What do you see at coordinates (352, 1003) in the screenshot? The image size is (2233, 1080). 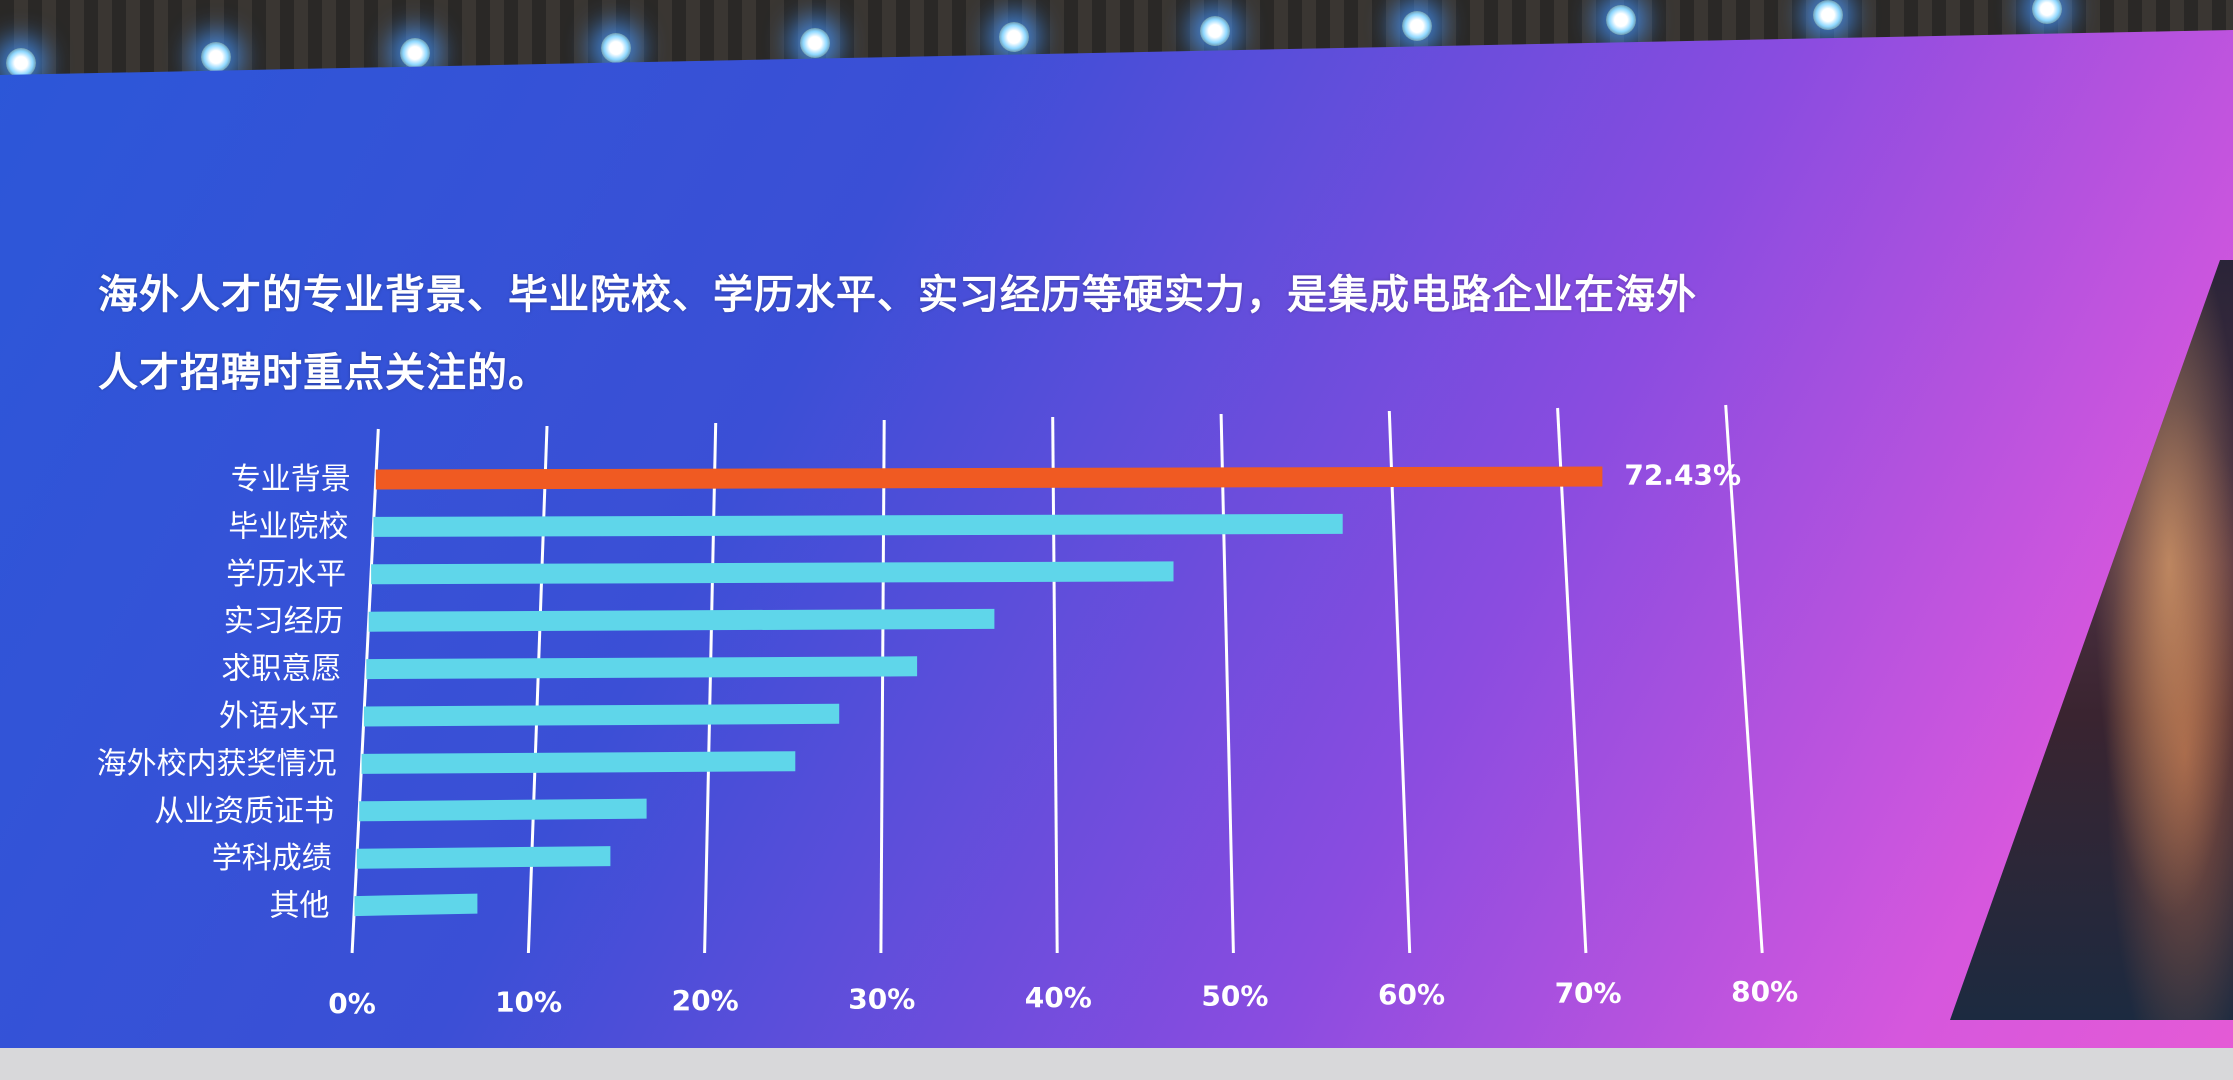 I see `x-tick-label-0: 0%` at bounding box center [352, 1003].